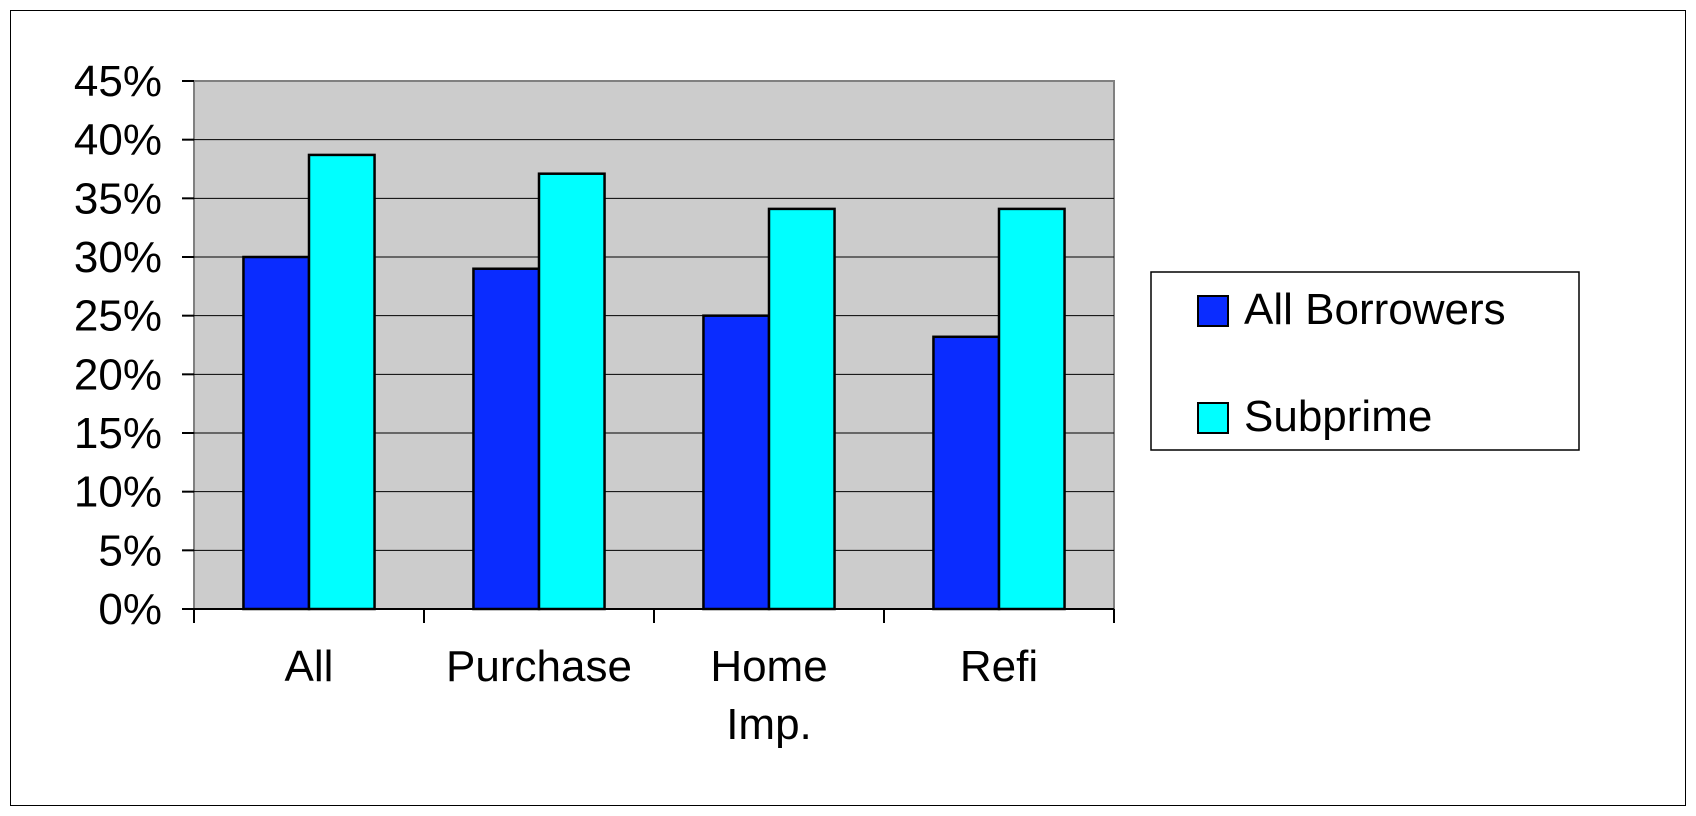 The width and height of the screenshot is (1696, 816). What do you see at coordinates (1213, 311) in the screenshot?
I see `legend-swatch-all-borrowers` at bounding box center [1213, 311].